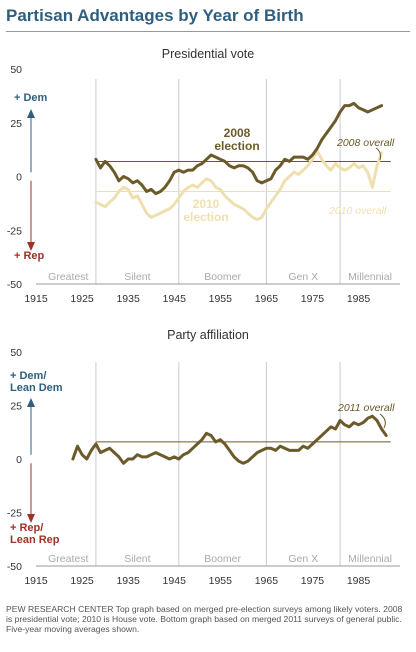  Describe the element at coordinates (313, 581) in the screenshot. I see `panel2-x-tick-6: 1975` at that location.